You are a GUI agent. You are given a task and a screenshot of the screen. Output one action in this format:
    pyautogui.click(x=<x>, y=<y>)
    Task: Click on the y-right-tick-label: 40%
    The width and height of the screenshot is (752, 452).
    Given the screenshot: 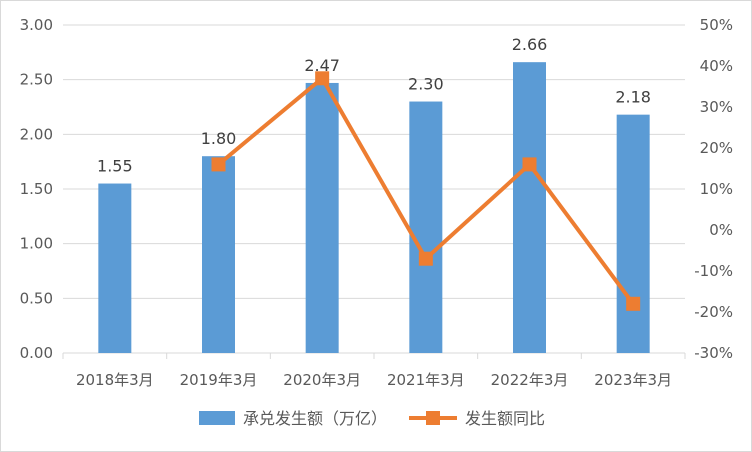 What is the action you would take?
    pyautogui.click(x=716, y=66)
    